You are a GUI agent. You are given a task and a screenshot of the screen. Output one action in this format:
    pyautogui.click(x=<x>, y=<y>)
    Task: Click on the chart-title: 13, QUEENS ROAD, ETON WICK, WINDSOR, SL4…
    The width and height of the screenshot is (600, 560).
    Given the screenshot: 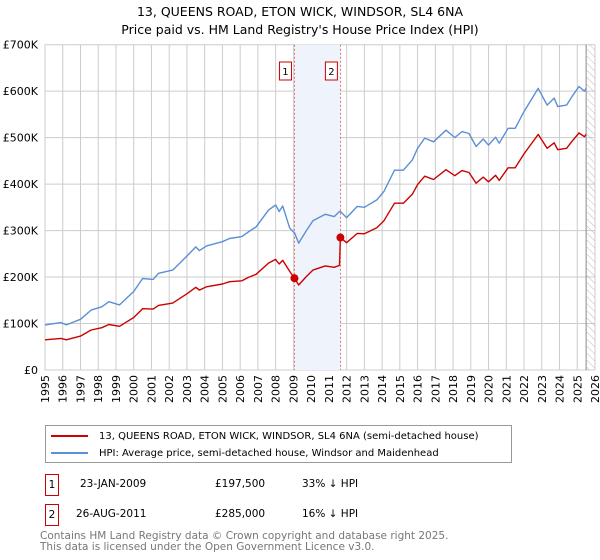 What is the action you would take?
    pyautogui.click(x=300, y=11)
    